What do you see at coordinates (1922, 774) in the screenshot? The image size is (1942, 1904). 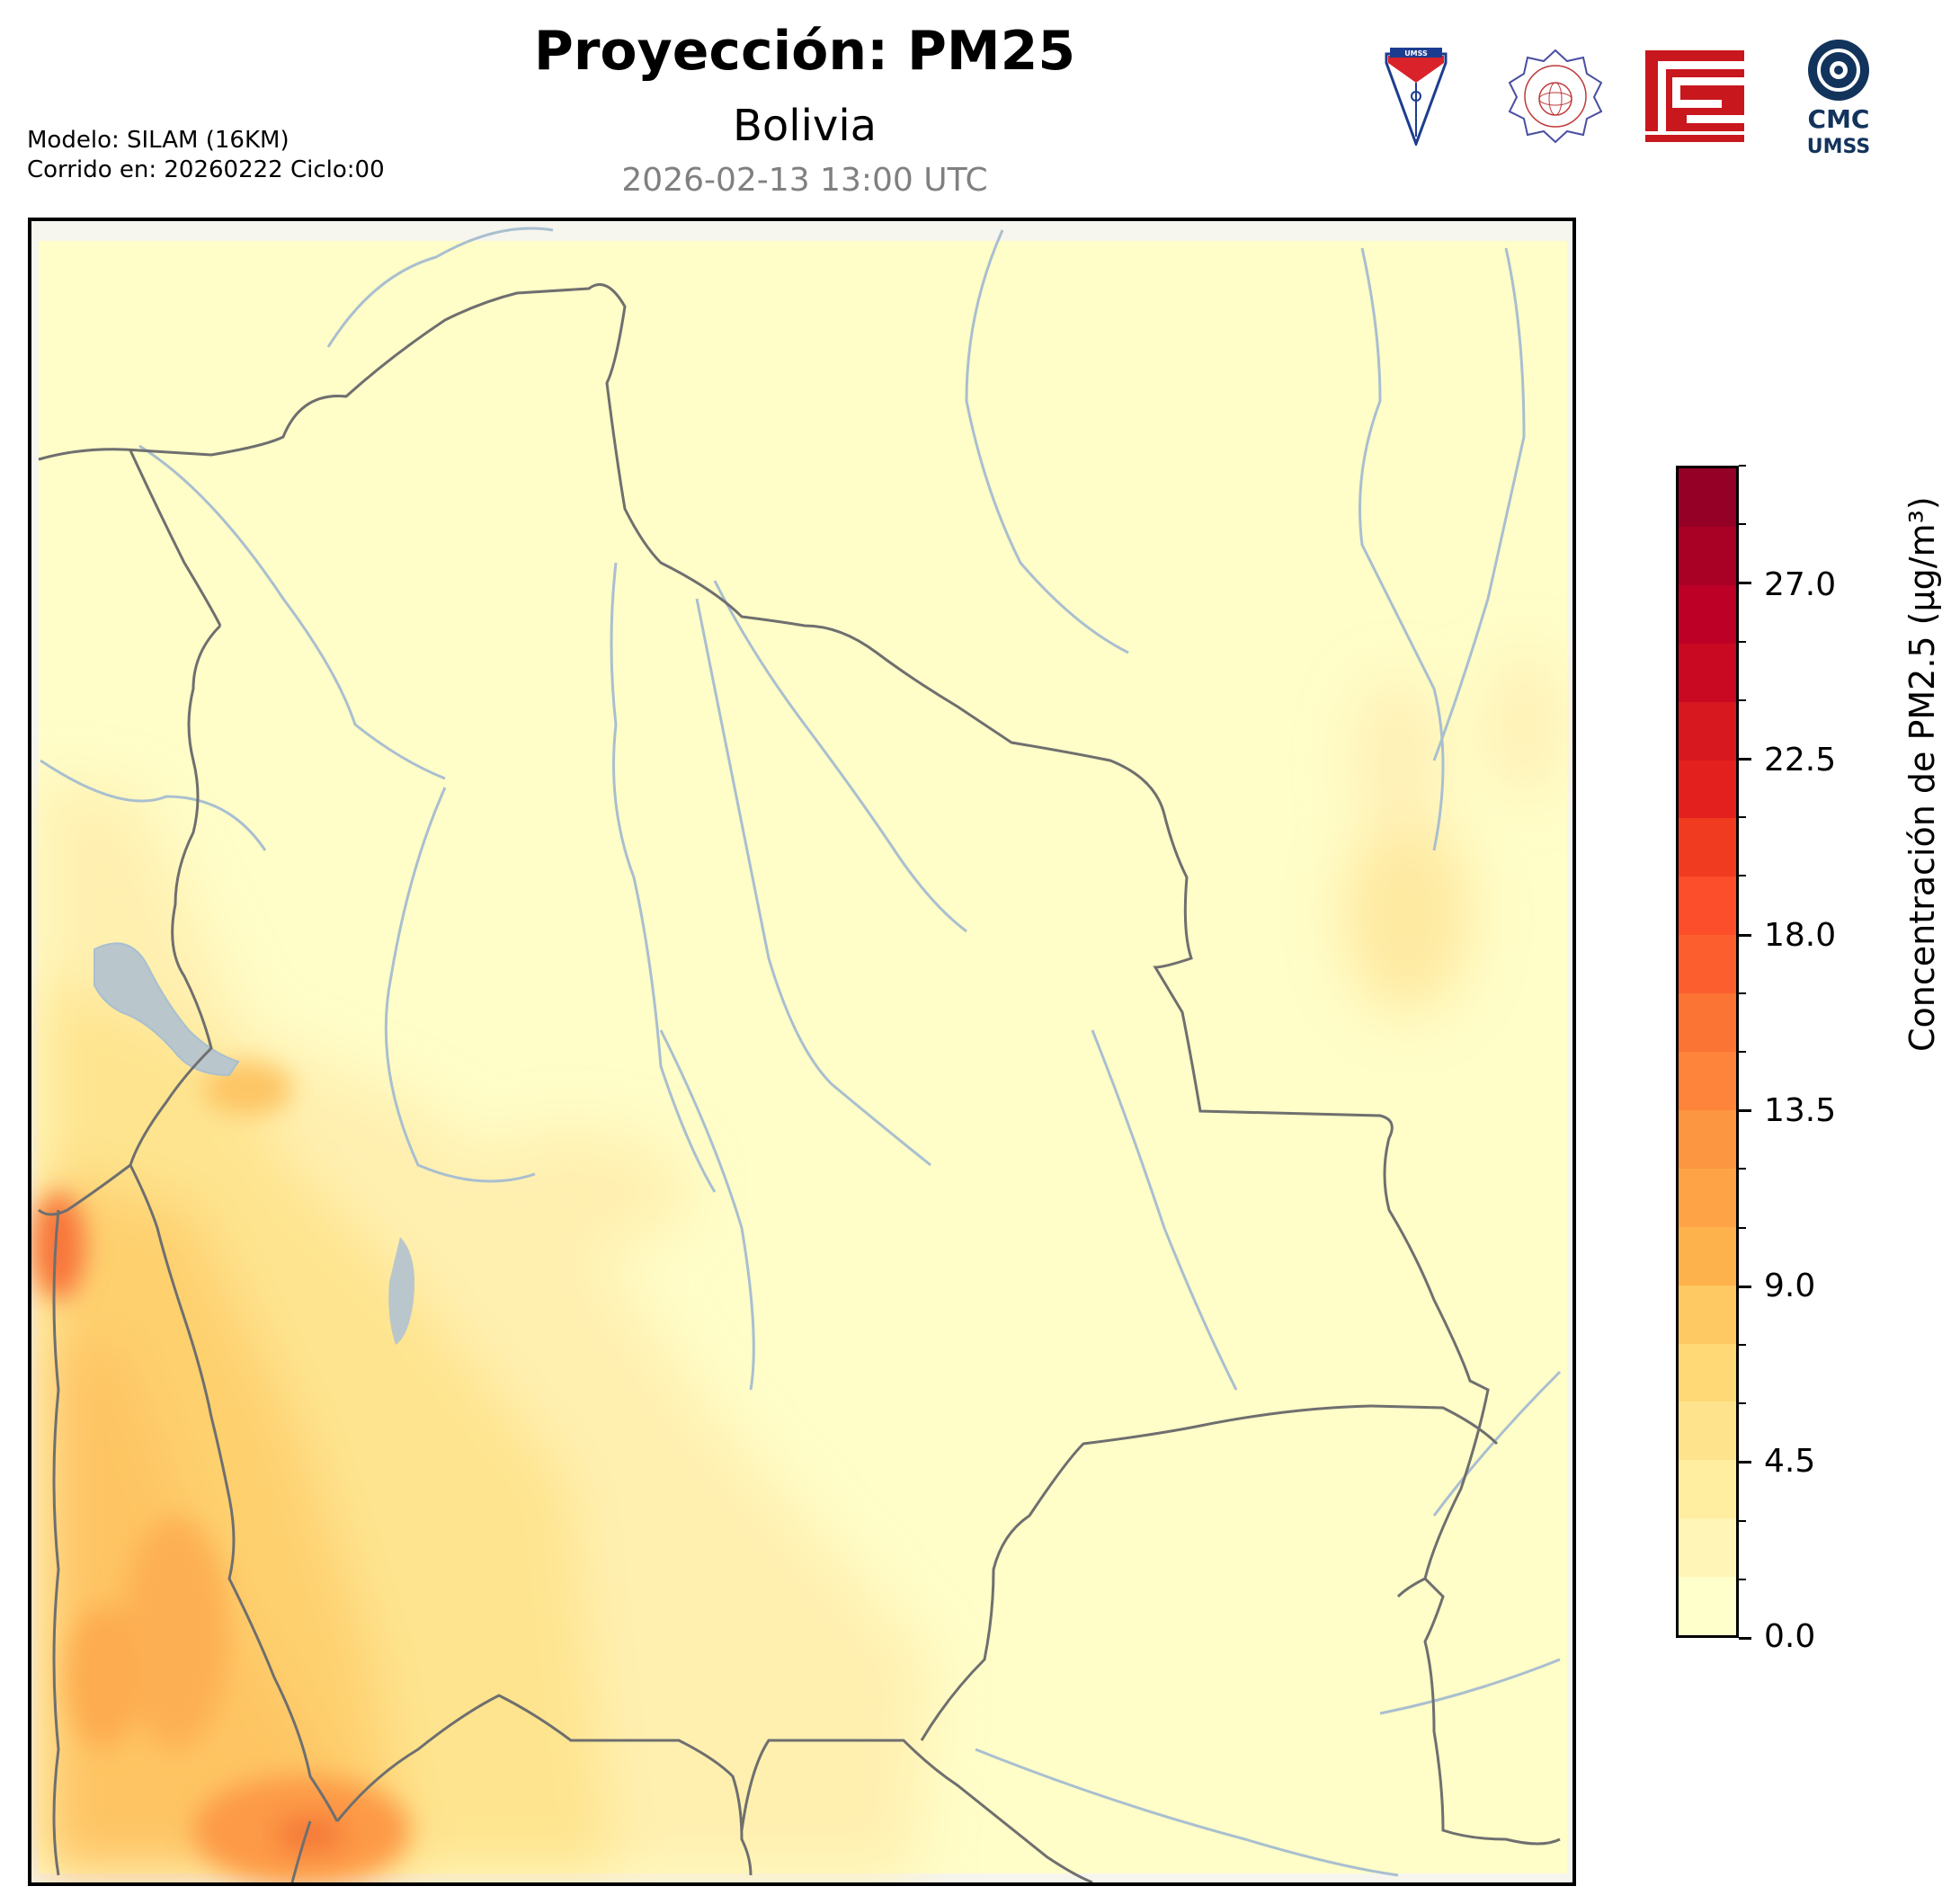 I see `colorbar-title: Concentración de PM2.5 (µg/m³)` at bounding box center [1922, 774].